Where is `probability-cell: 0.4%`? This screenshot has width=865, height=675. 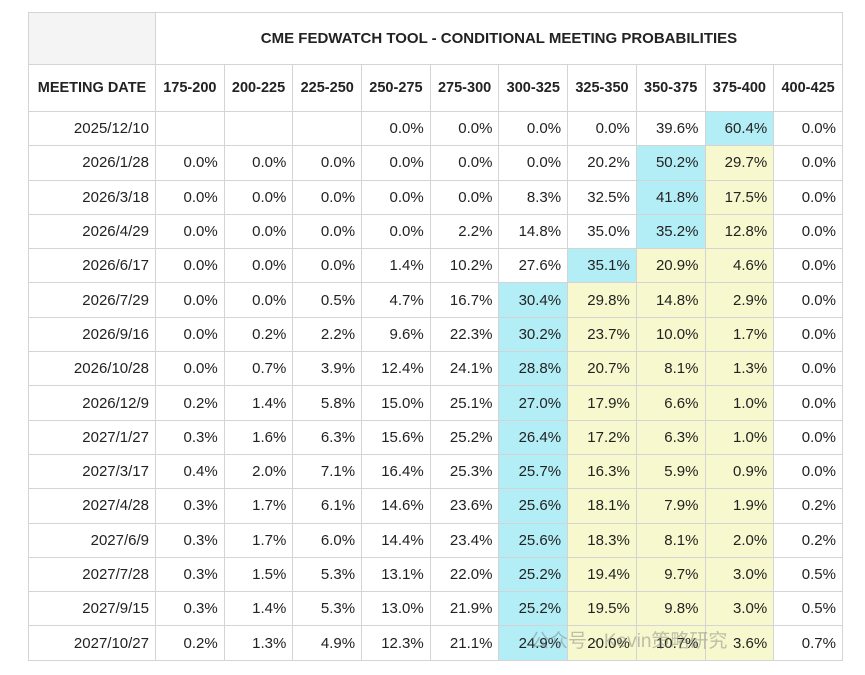
probability-cell: 0.4% is located at coordinates (190, 471).